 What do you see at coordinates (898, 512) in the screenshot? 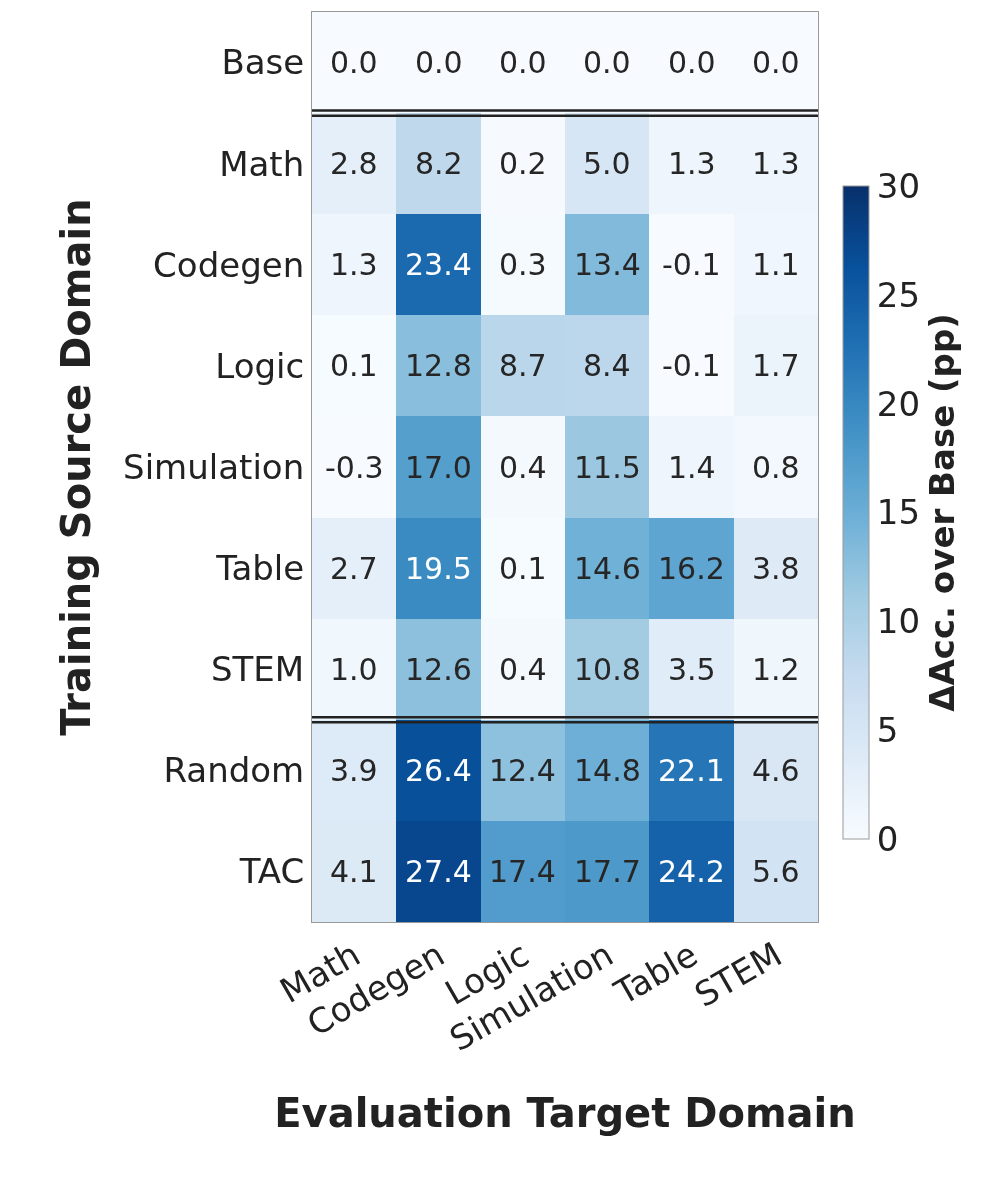
I see `color-bar-label: 15` at bounding box center [898, 512].